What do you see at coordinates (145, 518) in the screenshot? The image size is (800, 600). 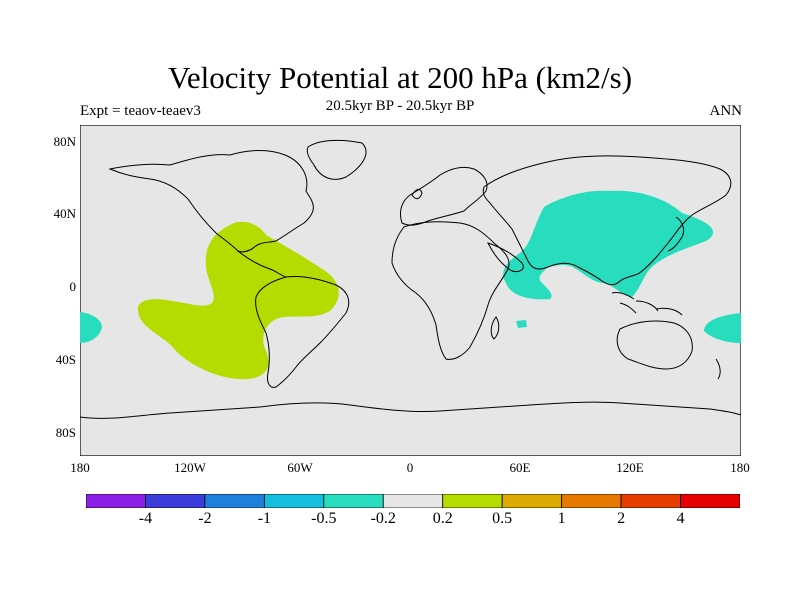 I see `colorbar-level-label: -4` at bounding box center [145, 518].